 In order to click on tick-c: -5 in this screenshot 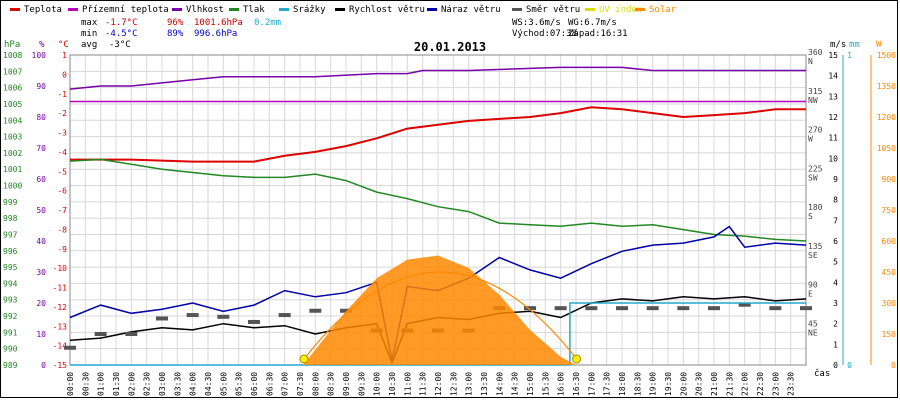, I will do `click(62, 171)`.